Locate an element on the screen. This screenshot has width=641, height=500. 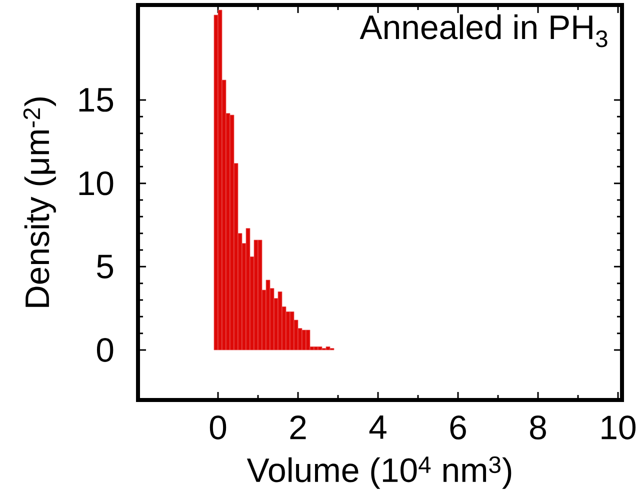
x-tick-label: 6 is located at coordinates (458, 428).